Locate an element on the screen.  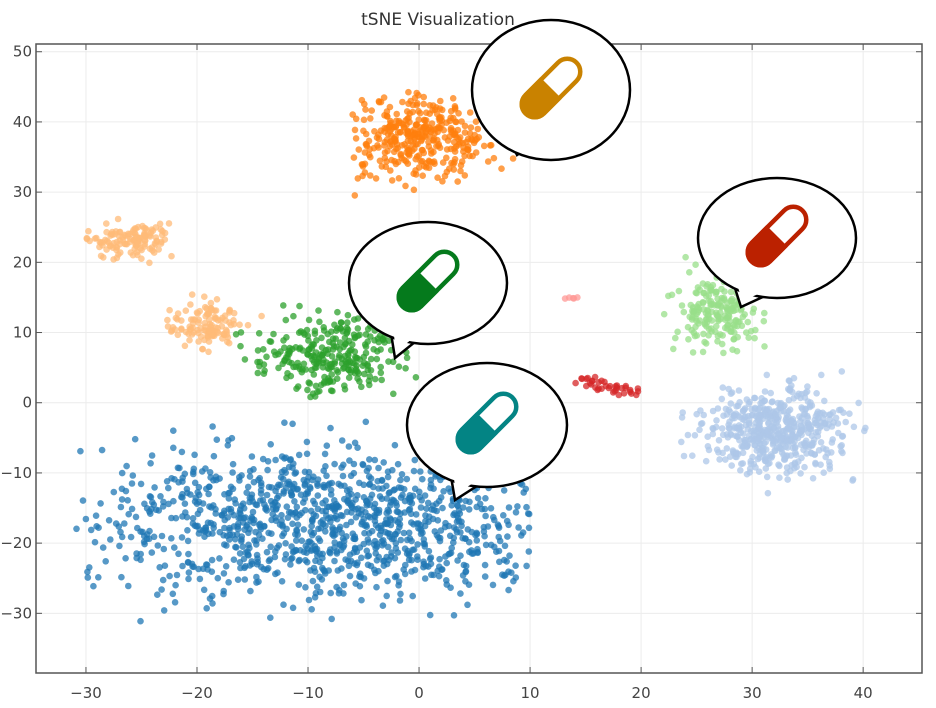
y-tick-label: −10 is located at coordinates (16, 473).